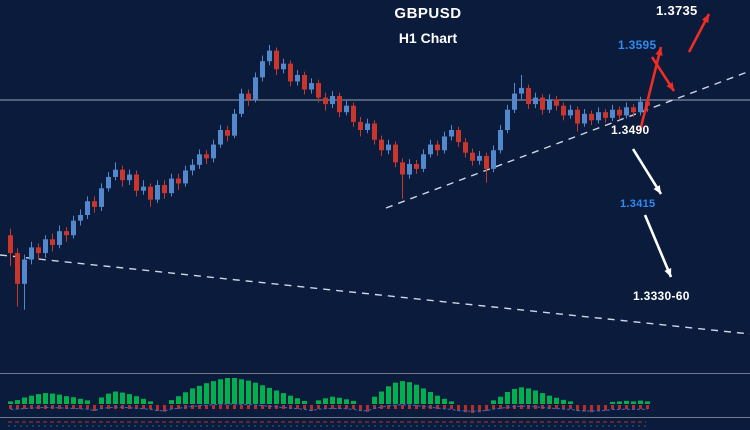 This screenshot has height=430, width=750. What do you see at coordinates (638, 204) in the screenshot?
I see `price-label-support: 1.3415` at bounding box center [638, 204].